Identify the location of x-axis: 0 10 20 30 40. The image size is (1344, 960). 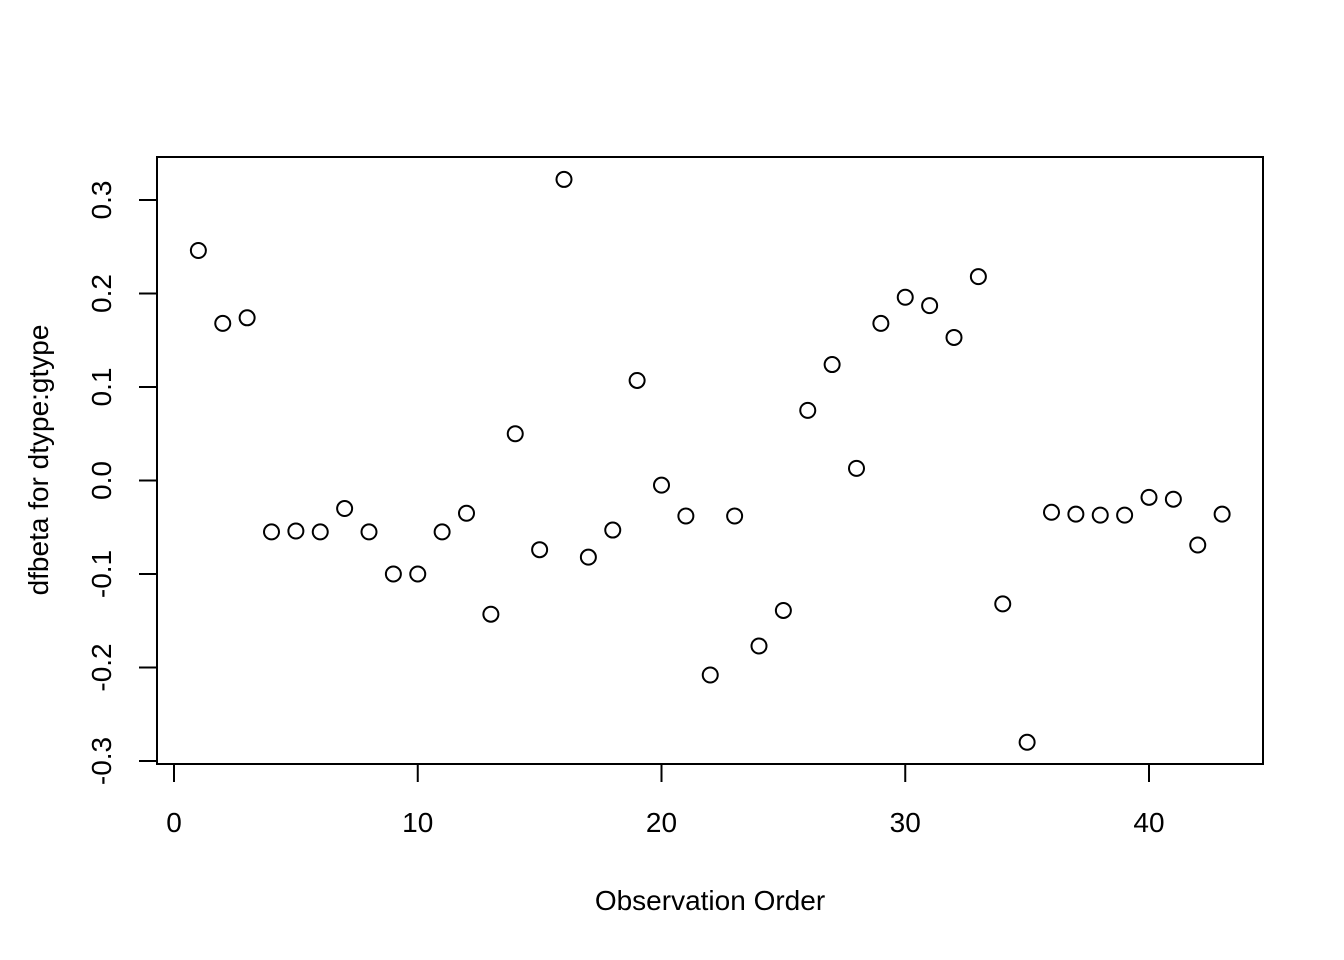
(665, 800).